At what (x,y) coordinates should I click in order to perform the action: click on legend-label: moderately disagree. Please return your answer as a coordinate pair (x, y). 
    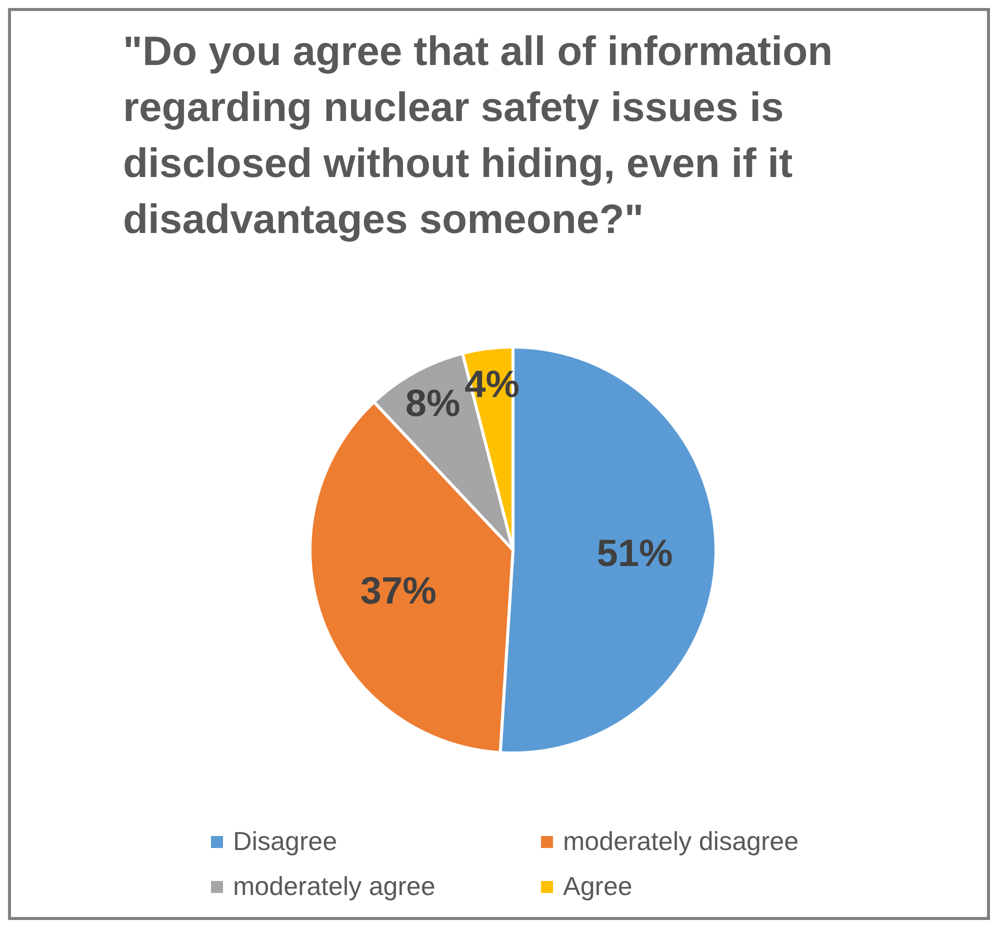
    Looking at the image, I should click on (681, 841).